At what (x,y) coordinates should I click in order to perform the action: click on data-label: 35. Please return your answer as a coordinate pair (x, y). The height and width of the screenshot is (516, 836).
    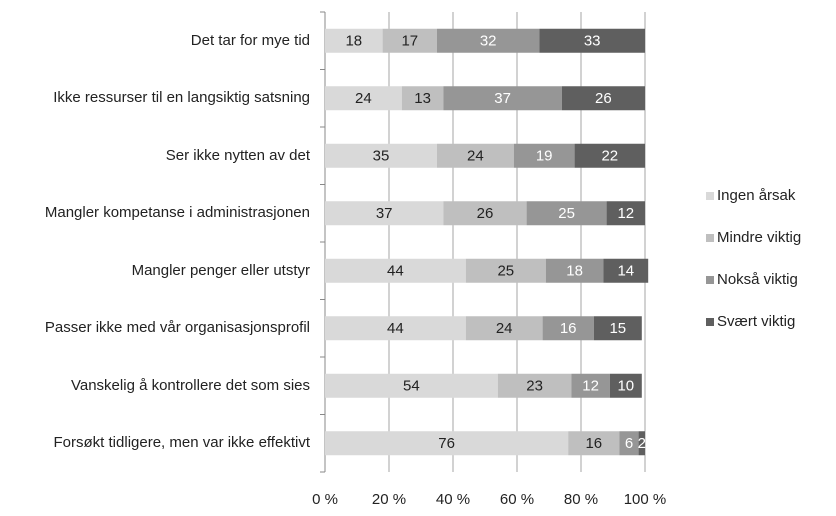
    Looking at the image, I should click on (381, 156).